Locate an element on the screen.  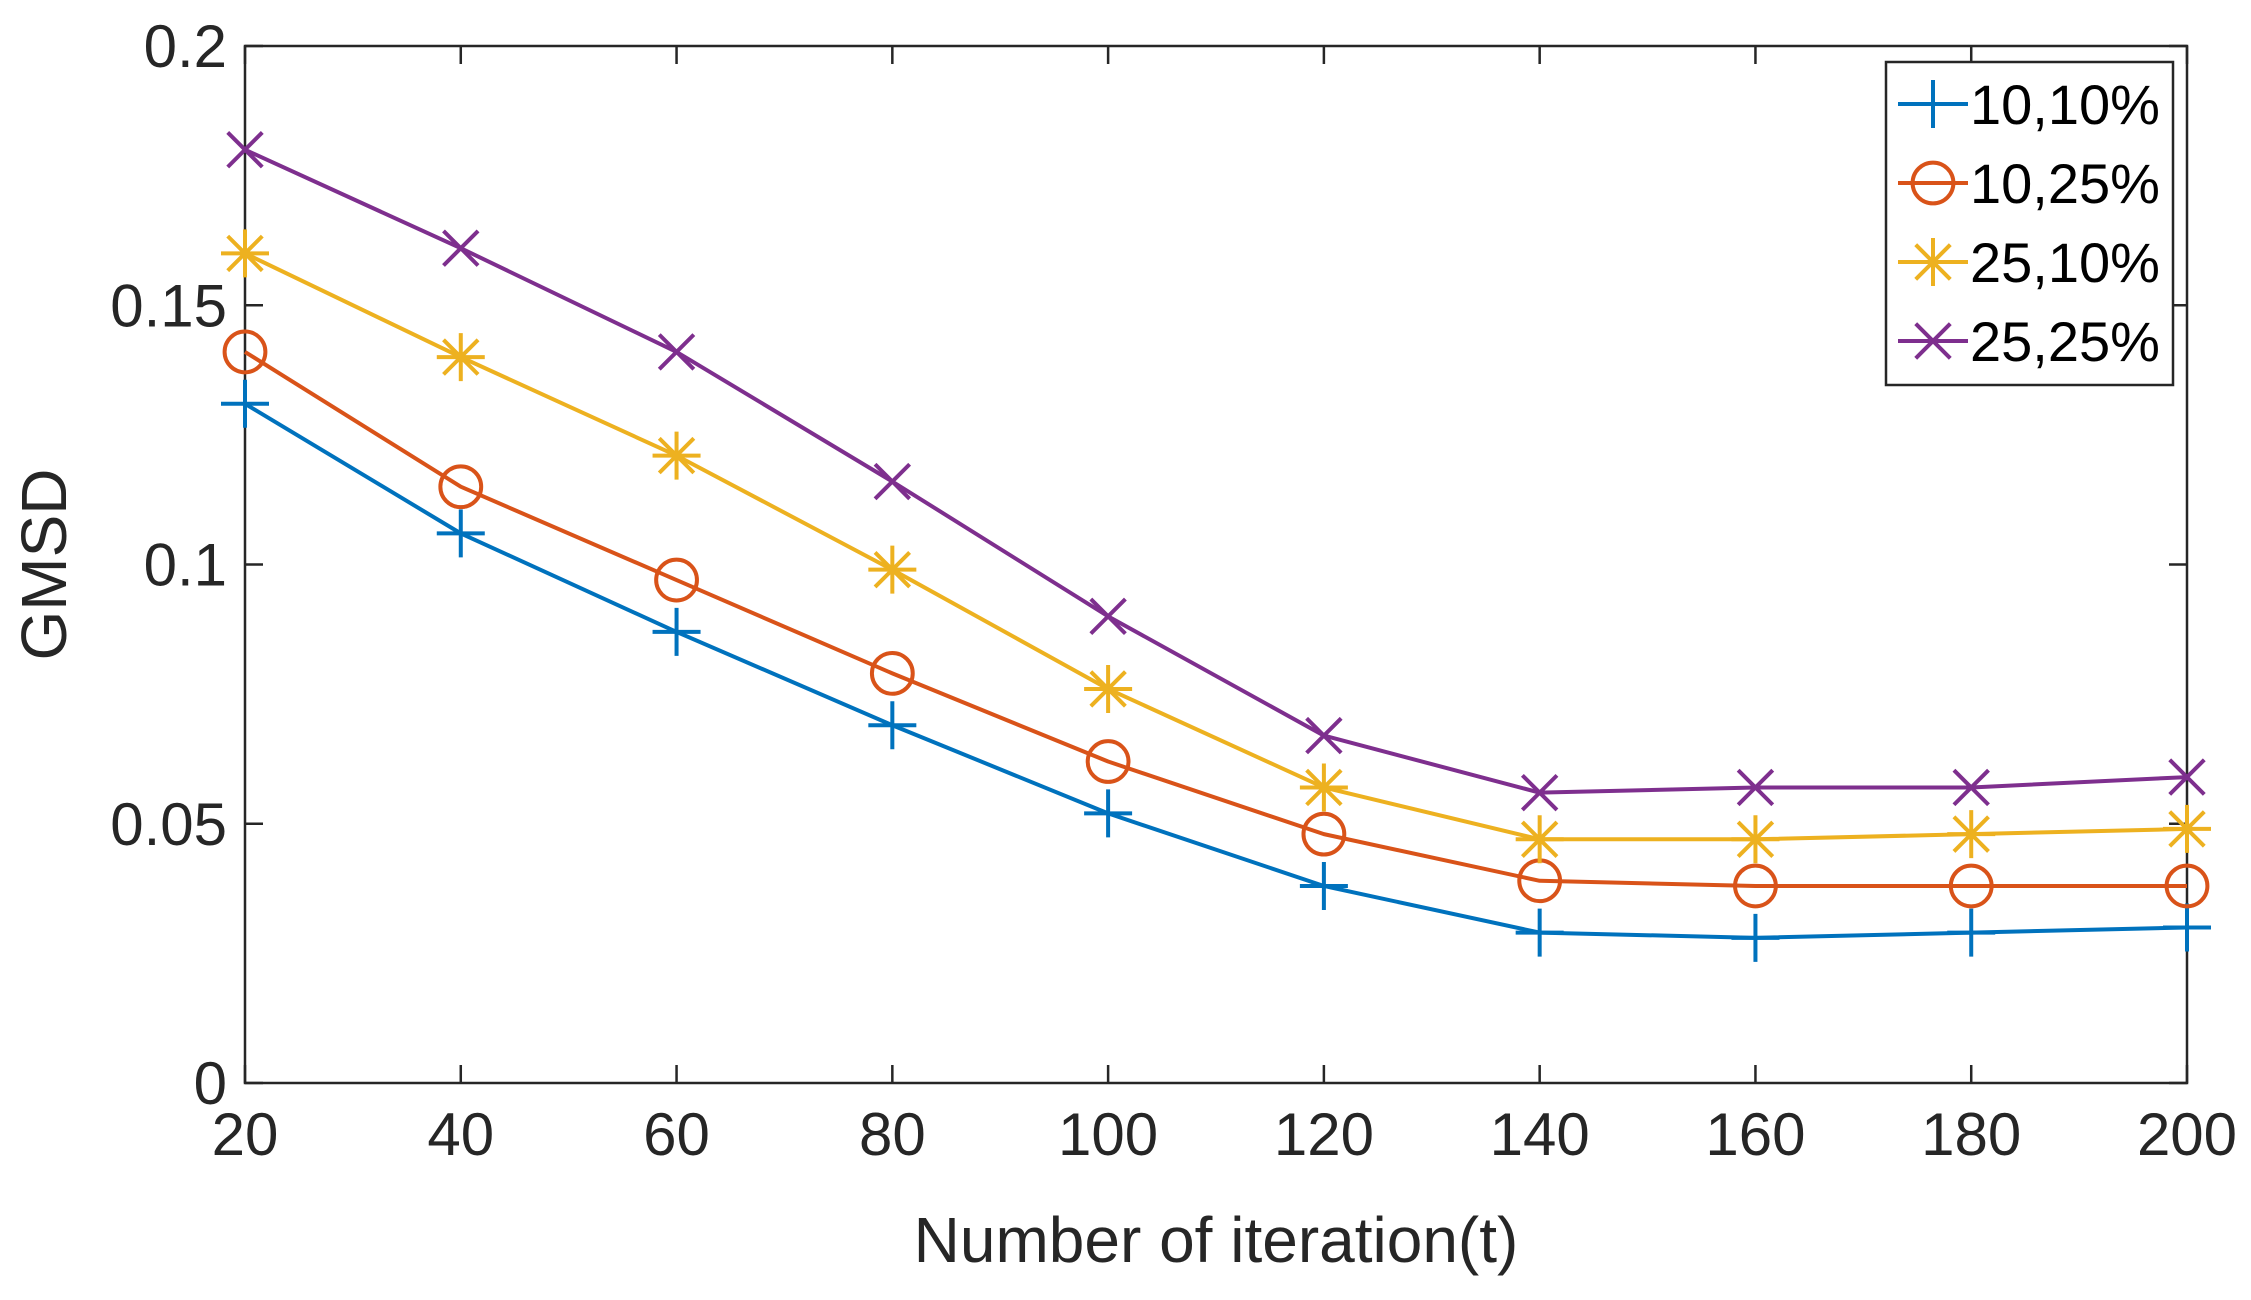
legend-entry: 25,25% is located at coordinates (2029, 341).